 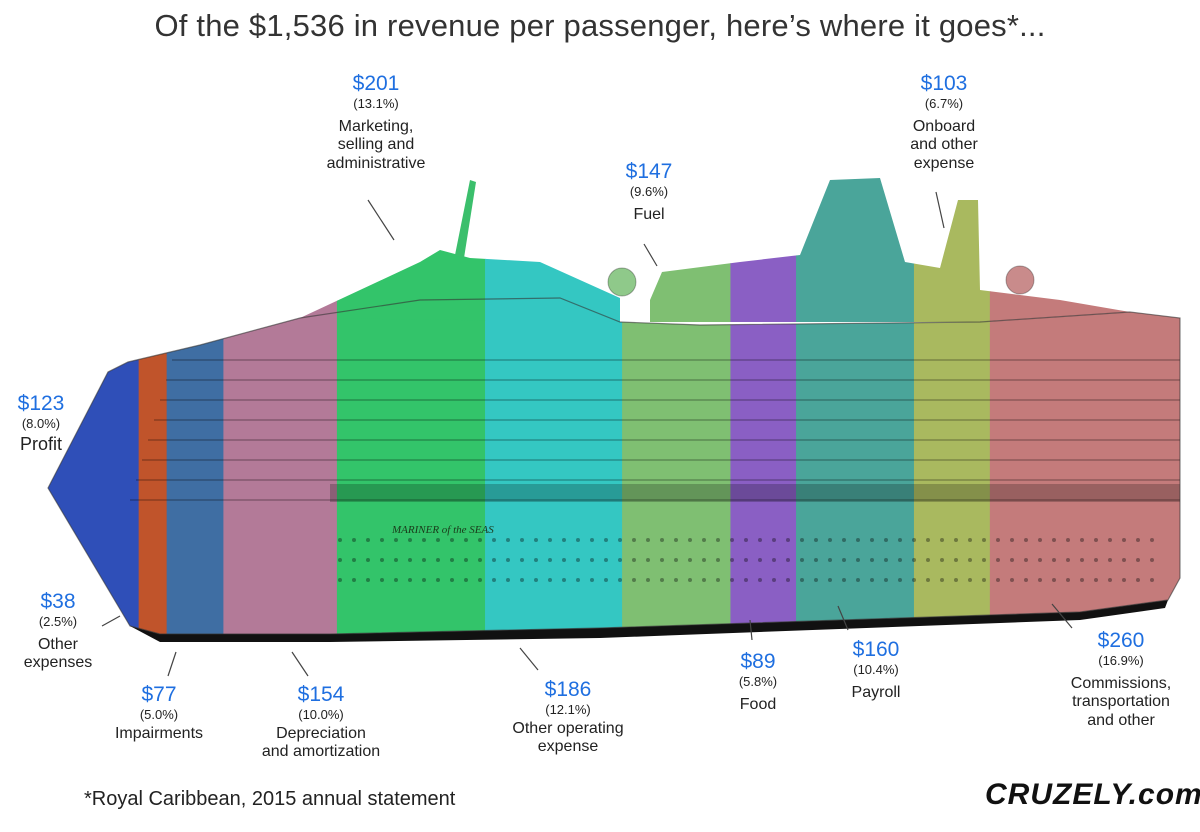 I want to click on category: Other operating expense, so click(x=568, y=738).